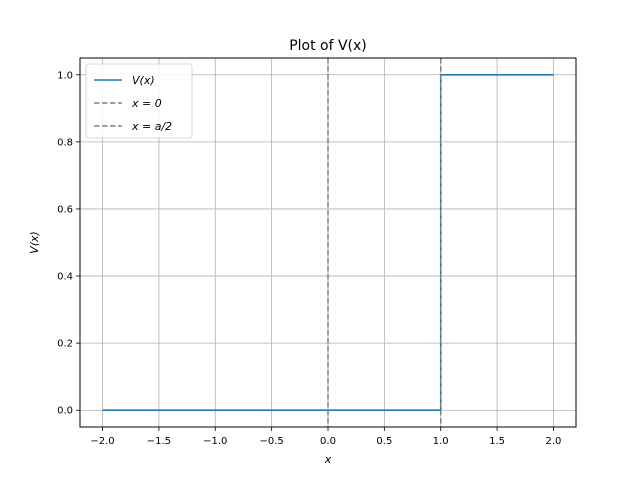 This screenshot has height=480, width=640. What do you see at coordinates (151, 126) in the screenshot?
I see `legend-label: x = a/2` at bounding box center [151, 126].